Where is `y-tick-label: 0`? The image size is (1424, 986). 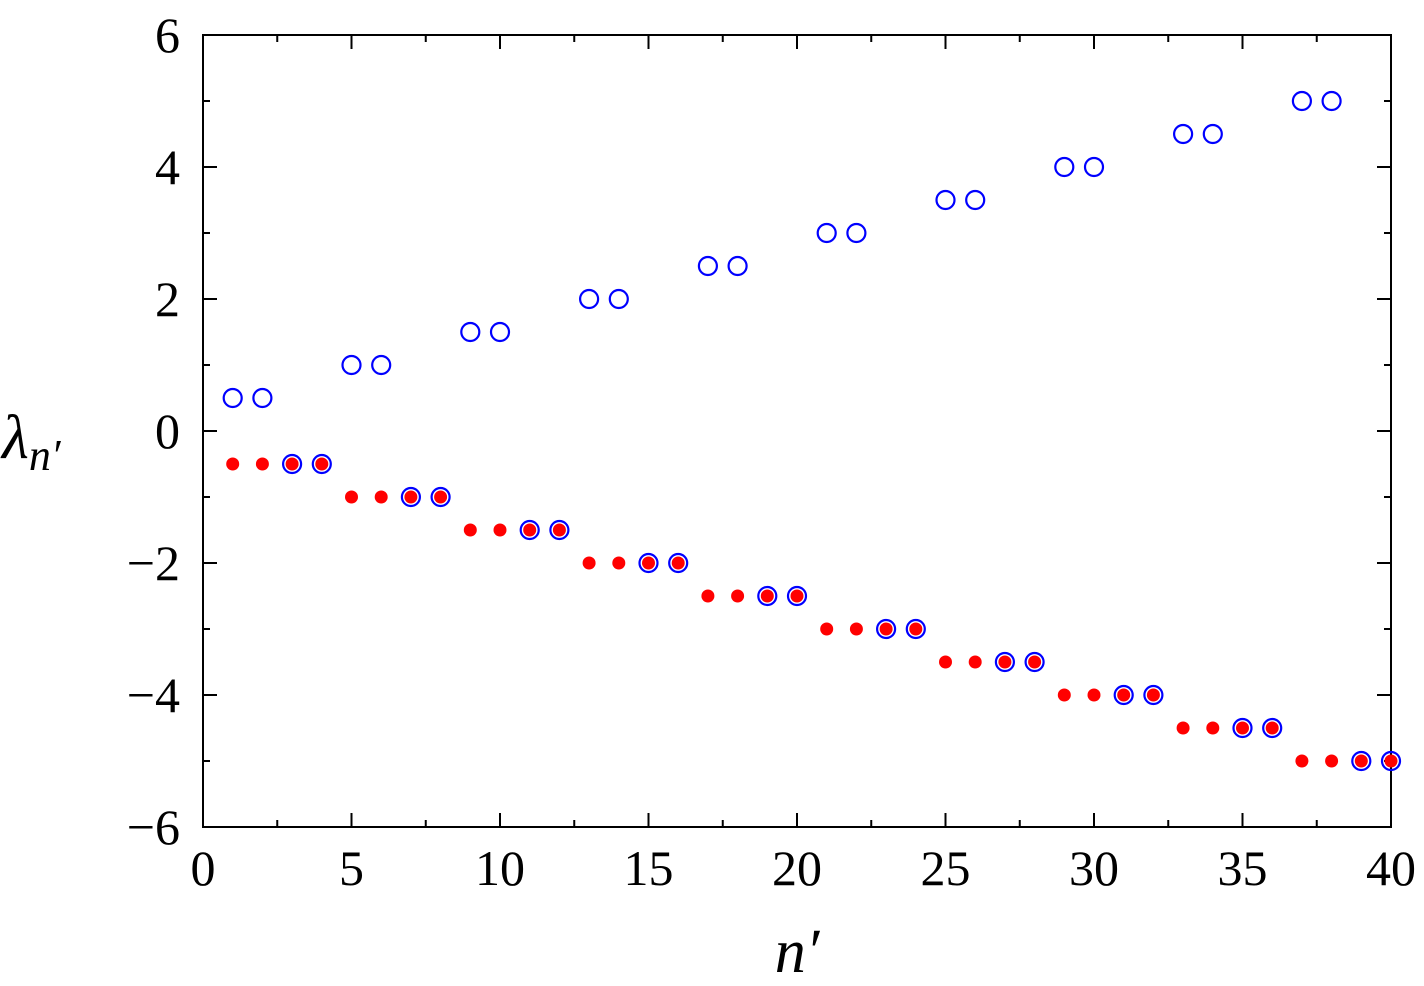
y-tick-label: 0 is located at coordinates (167, 431).